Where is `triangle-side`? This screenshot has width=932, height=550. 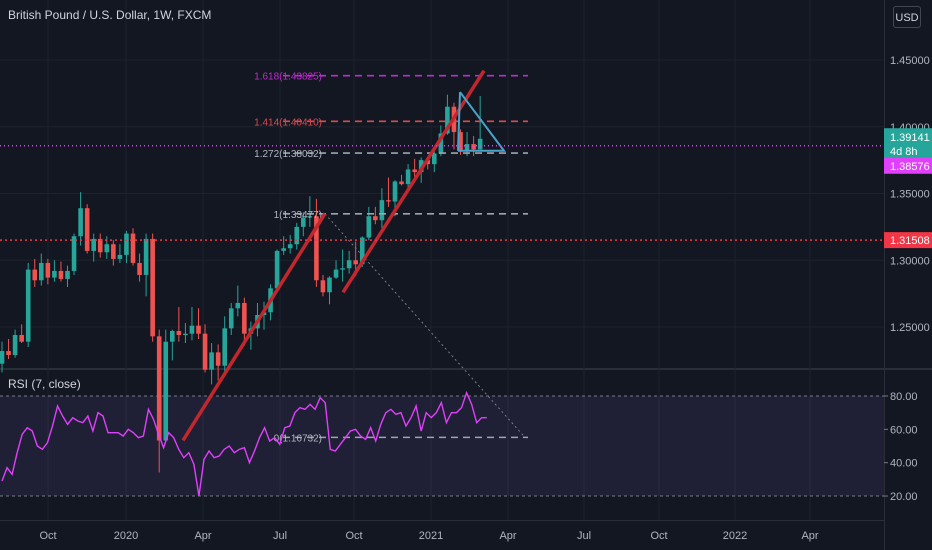 triangle-side is located at coordinates (459, 121).